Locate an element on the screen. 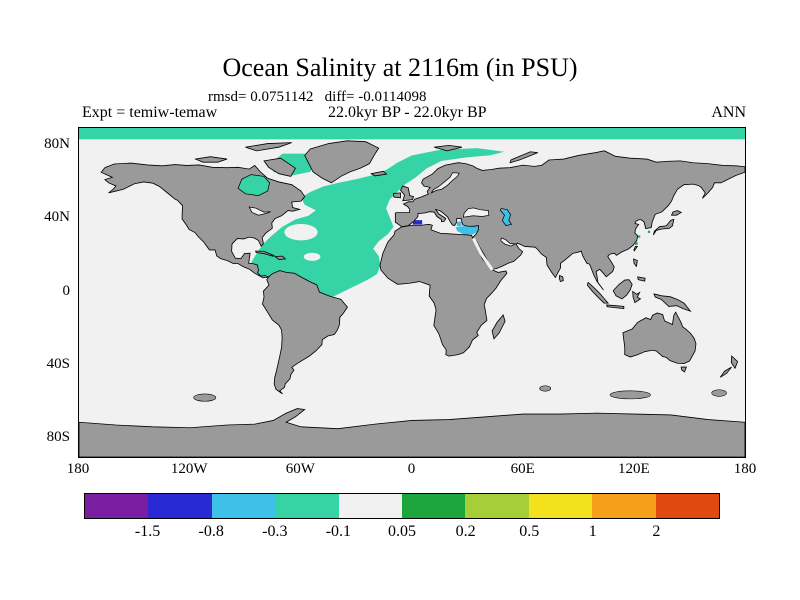 The width and height of the screenshot is (800, 600). island-java is located at coordinates (615, 307).